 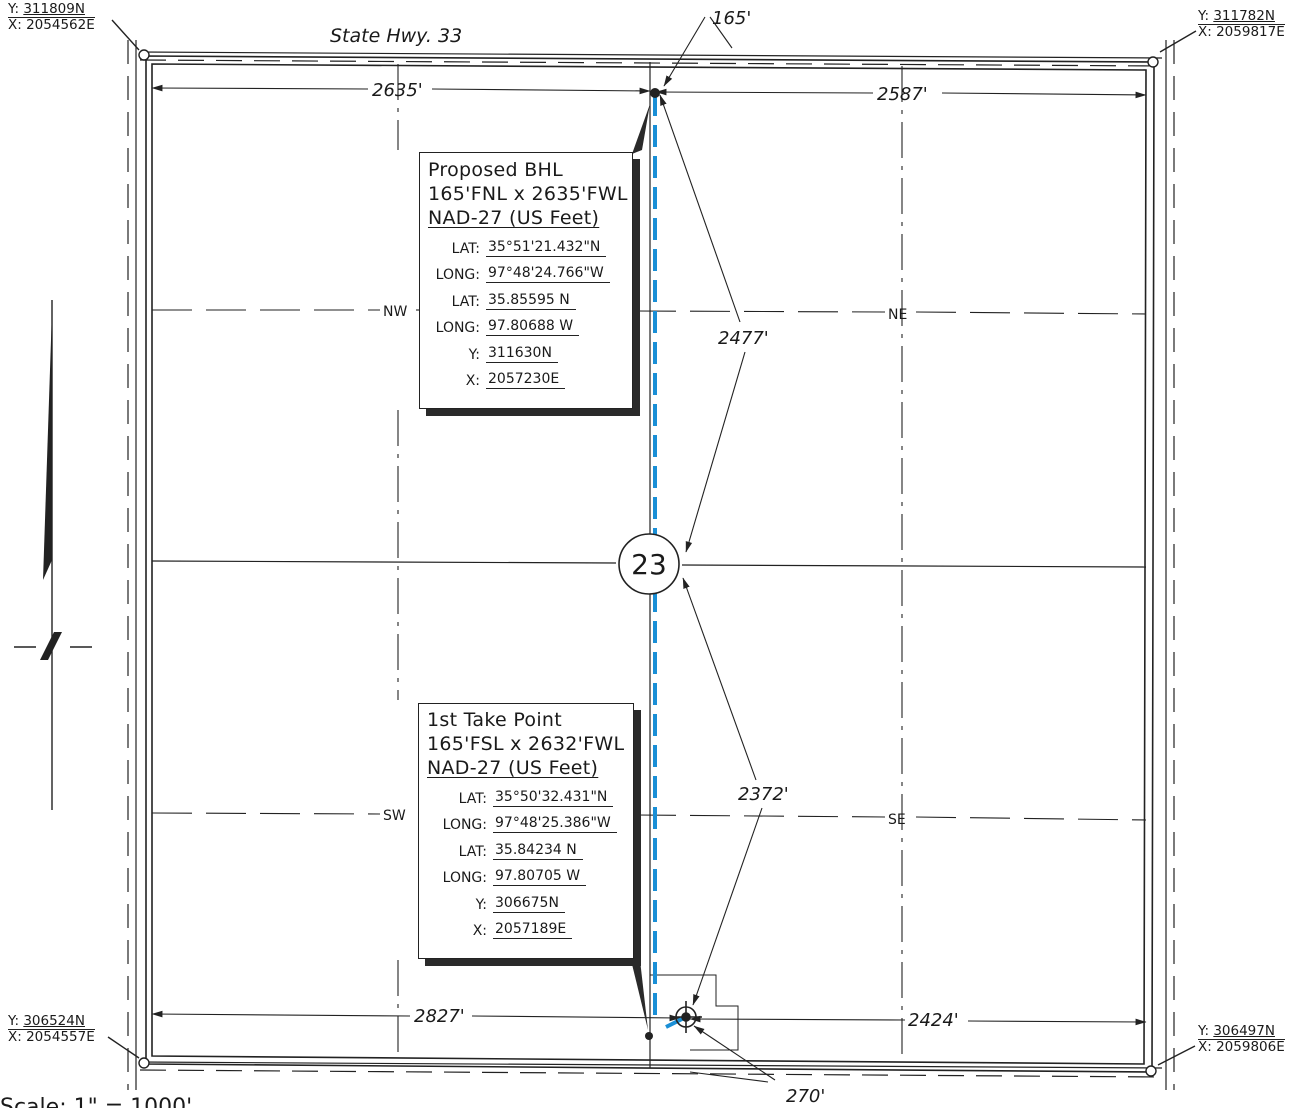 I want to click on dim-bottom-offset: 270', so click(x=805, y=1096).